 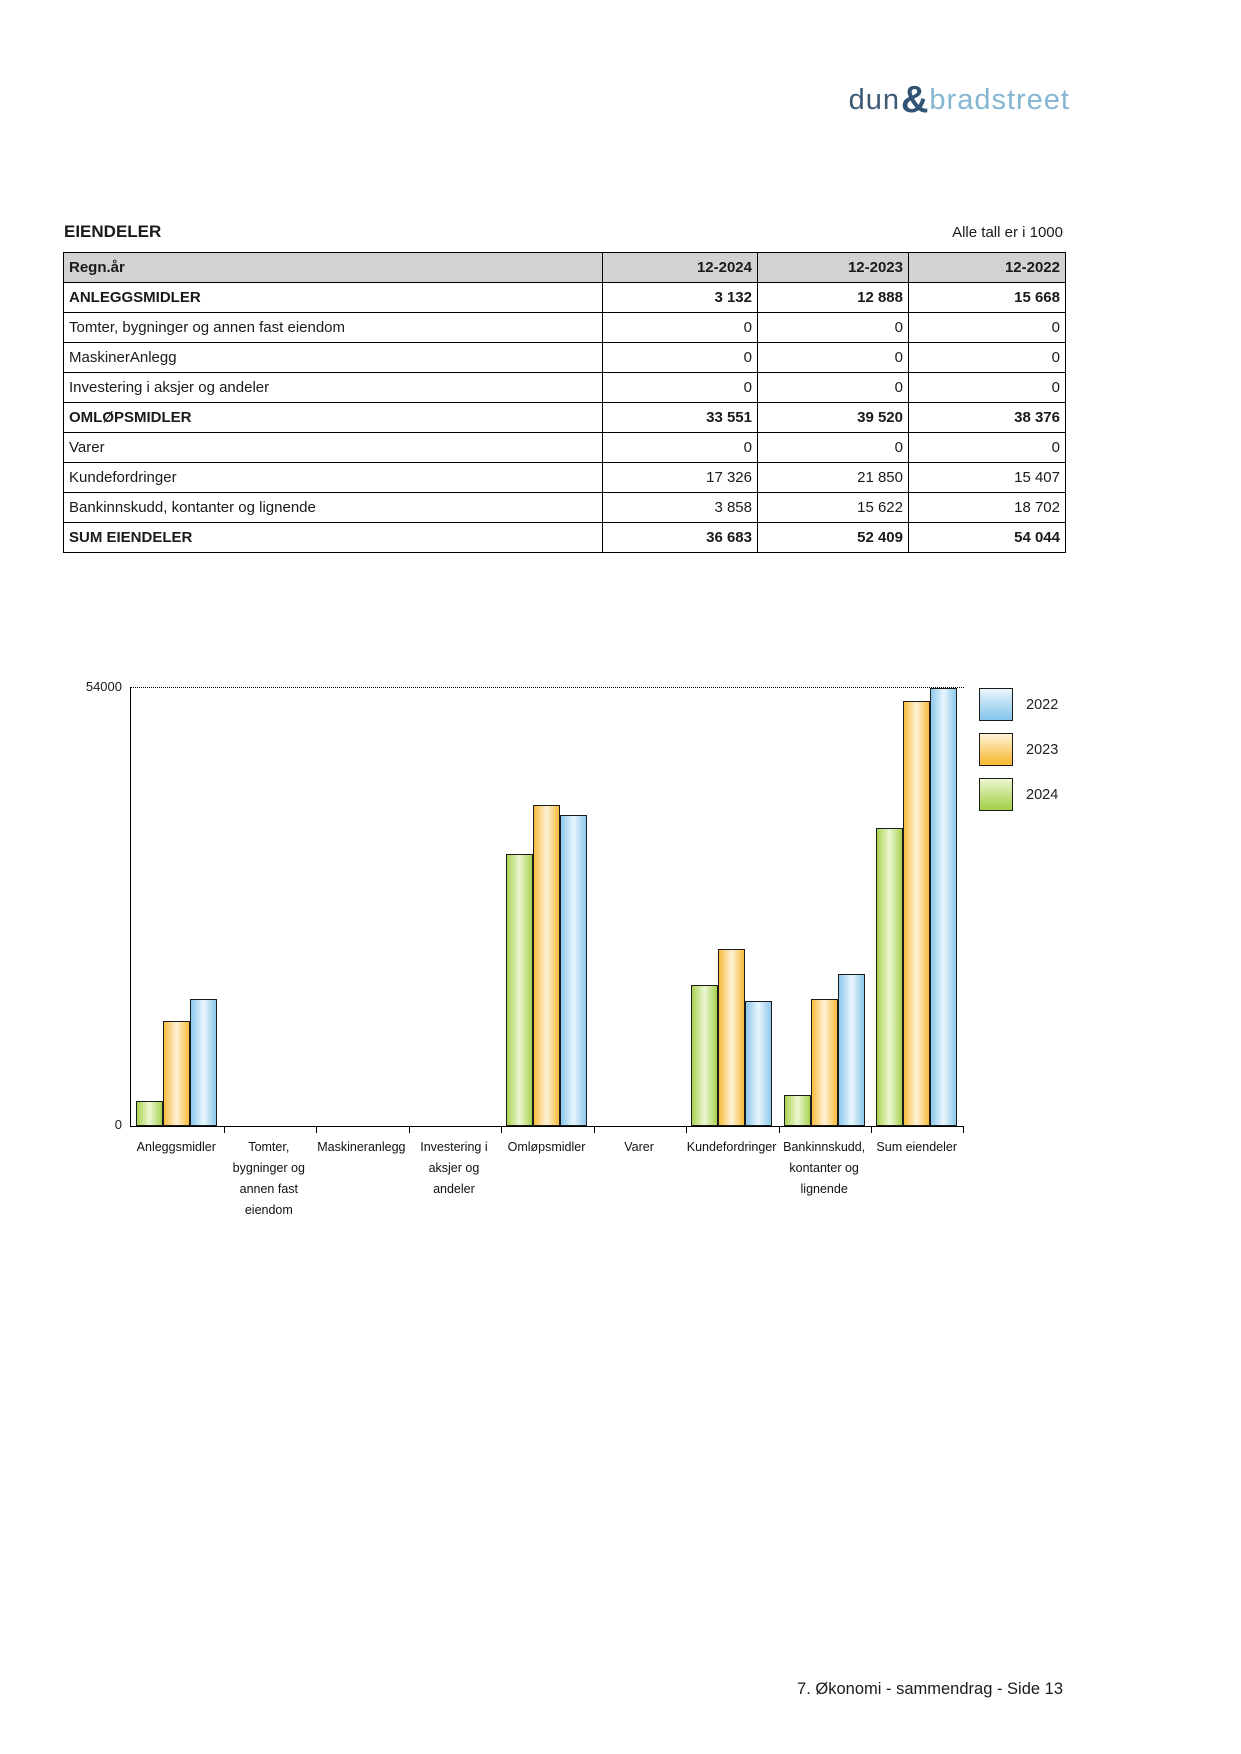 I want to click on category-label-line: Varer, so click(x=639, y=1147).